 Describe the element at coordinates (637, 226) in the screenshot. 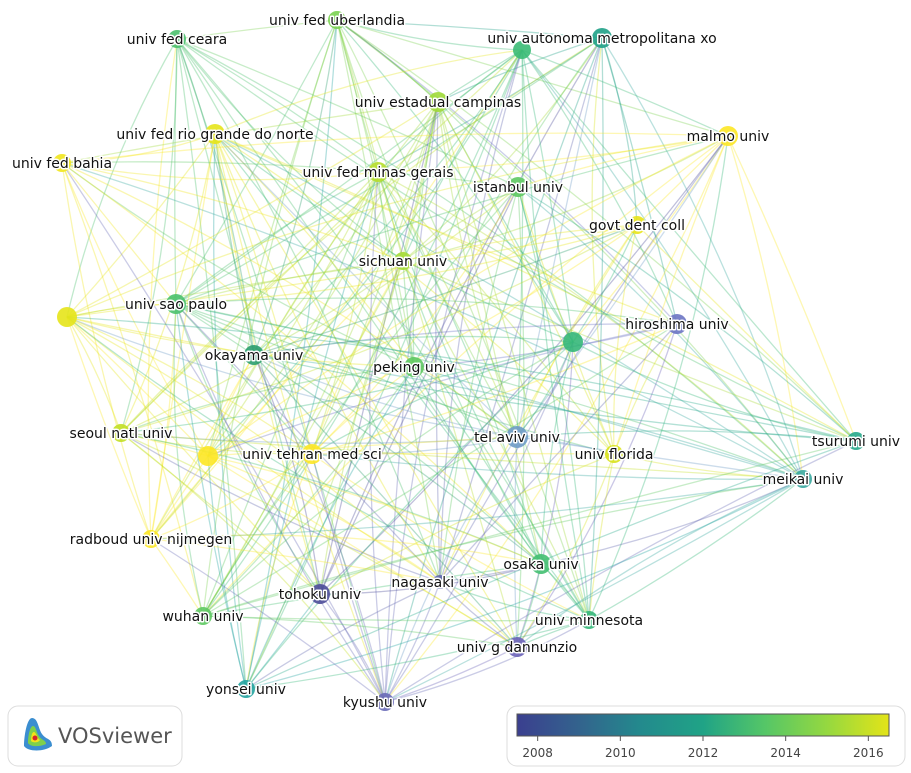

I see `node-label: govt dent coll` at that location.